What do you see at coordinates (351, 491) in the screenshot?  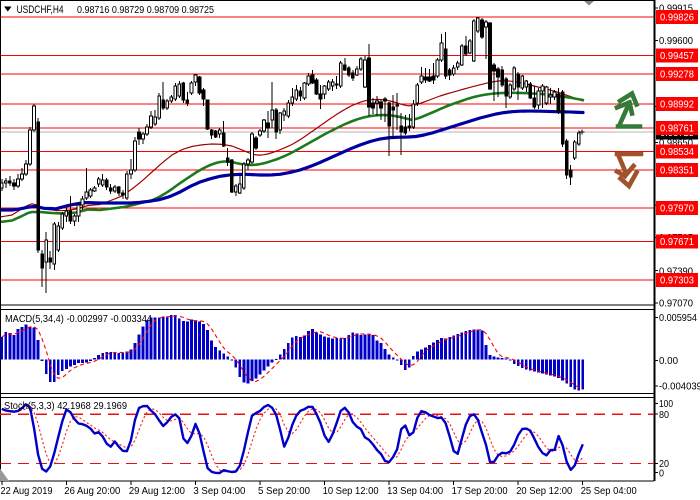 I see `svg-text: 10 Sep 12:00` at bounding box center [351, 491].